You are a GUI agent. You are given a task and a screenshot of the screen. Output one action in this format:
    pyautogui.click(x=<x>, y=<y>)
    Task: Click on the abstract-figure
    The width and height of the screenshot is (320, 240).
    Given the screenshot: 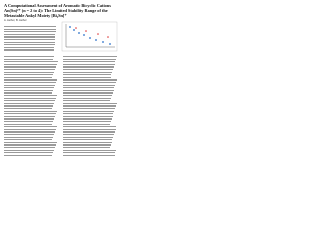 What is the action you would take?
    pyautogui.click(x=89, y=36)
    